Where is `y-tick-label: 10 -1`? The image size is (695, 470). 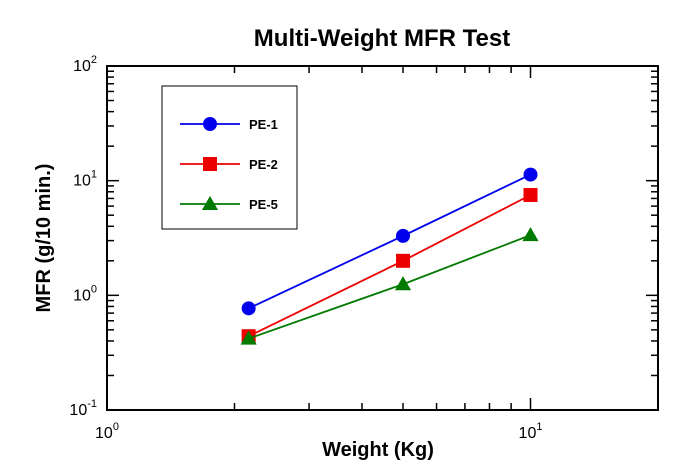
y-tick-label: 10 -1 is located at coordinates (83, 408).